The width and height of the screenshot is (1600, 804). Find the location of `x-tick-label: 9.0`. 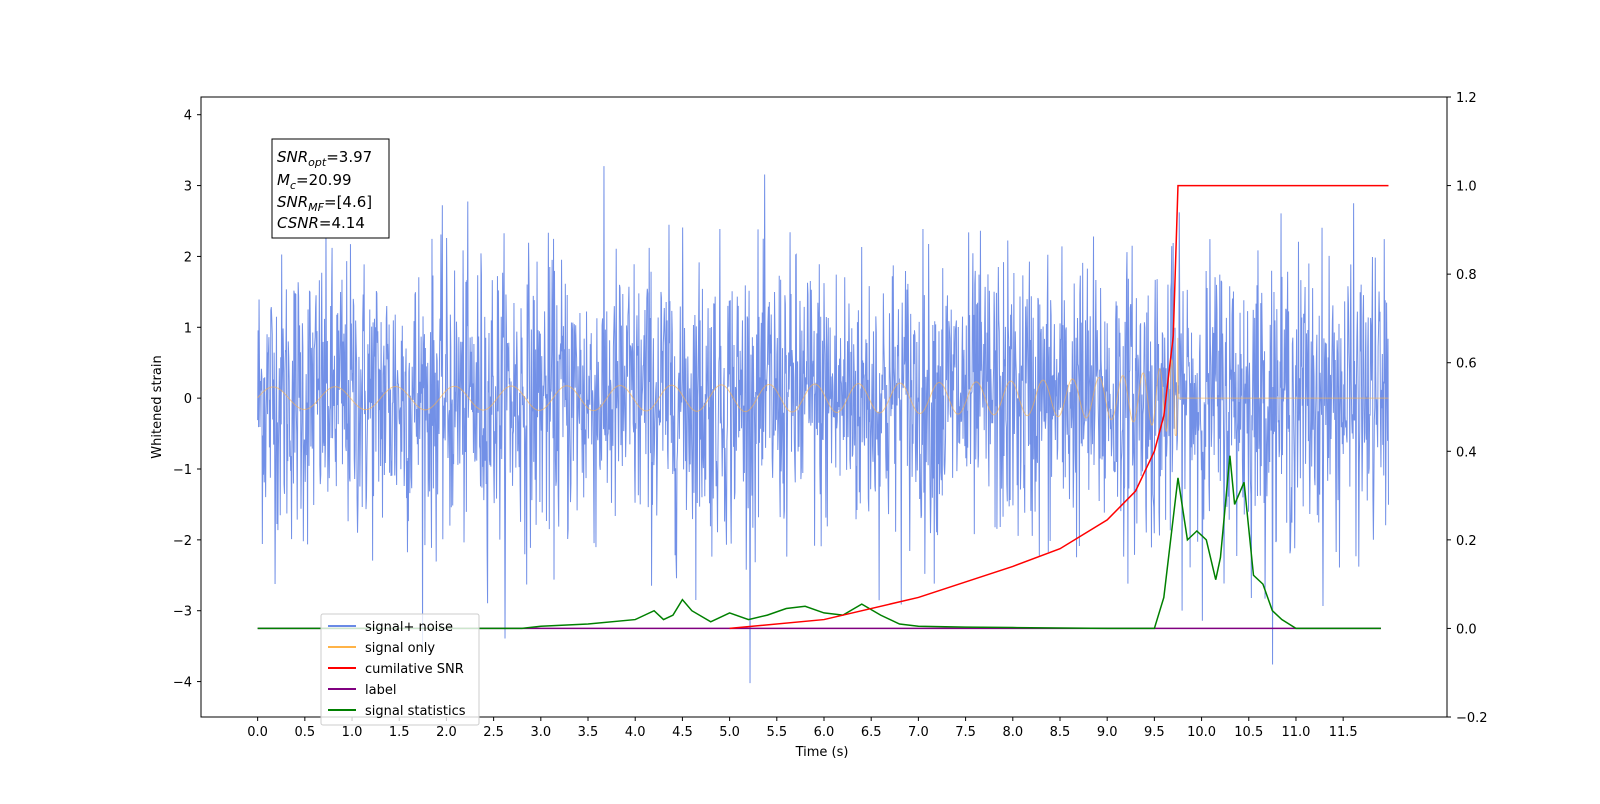

x-tick-label: 9.0 is located at coordinates (1107, 732).